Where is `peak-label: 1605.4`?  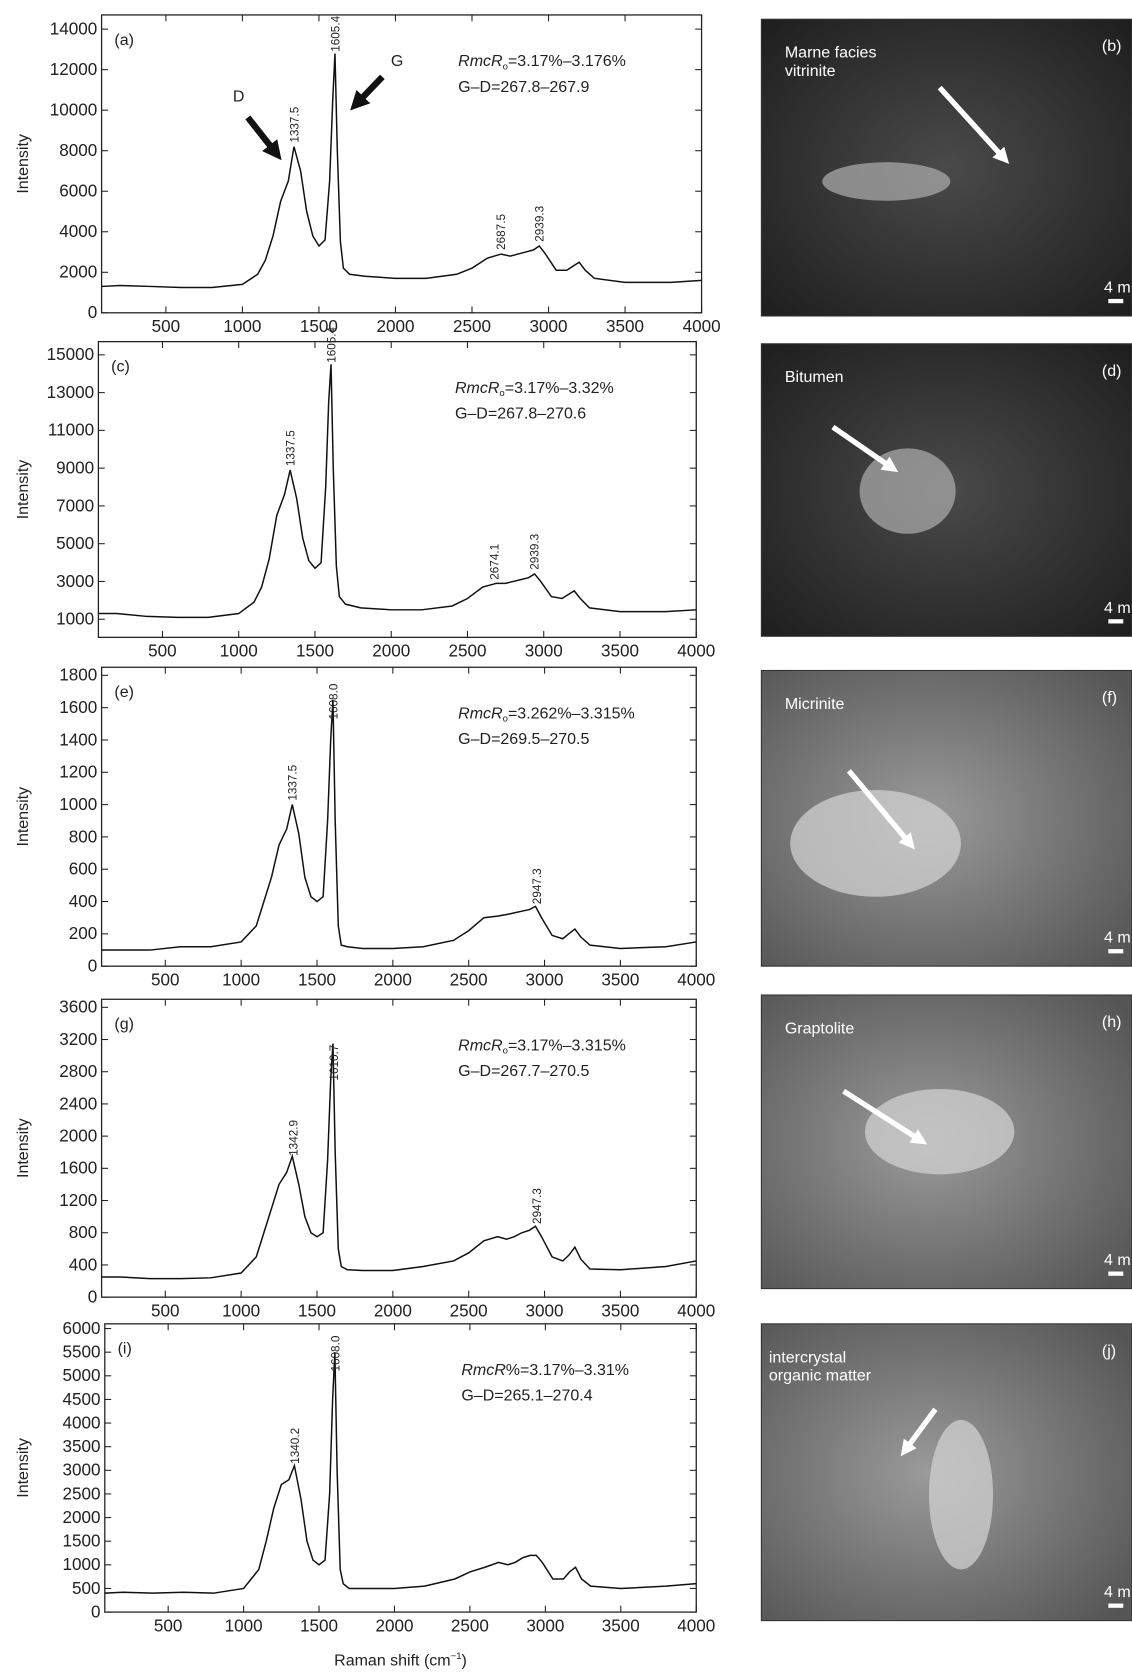
peak-label: 1605.4 is located at coordinates (335, 33).